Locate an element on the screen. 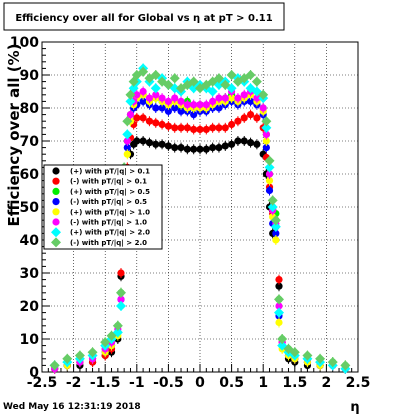 The width and height of the screenshot is (400, 414). x-tick-label: 2.5 is located at coordinates (358, 383).